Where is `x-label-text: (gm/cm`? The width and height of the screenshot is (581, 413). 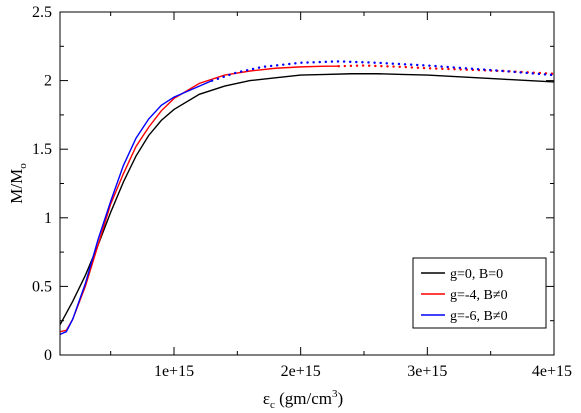
x-label-text: (gm/cm is located at coordinates (303, 398).